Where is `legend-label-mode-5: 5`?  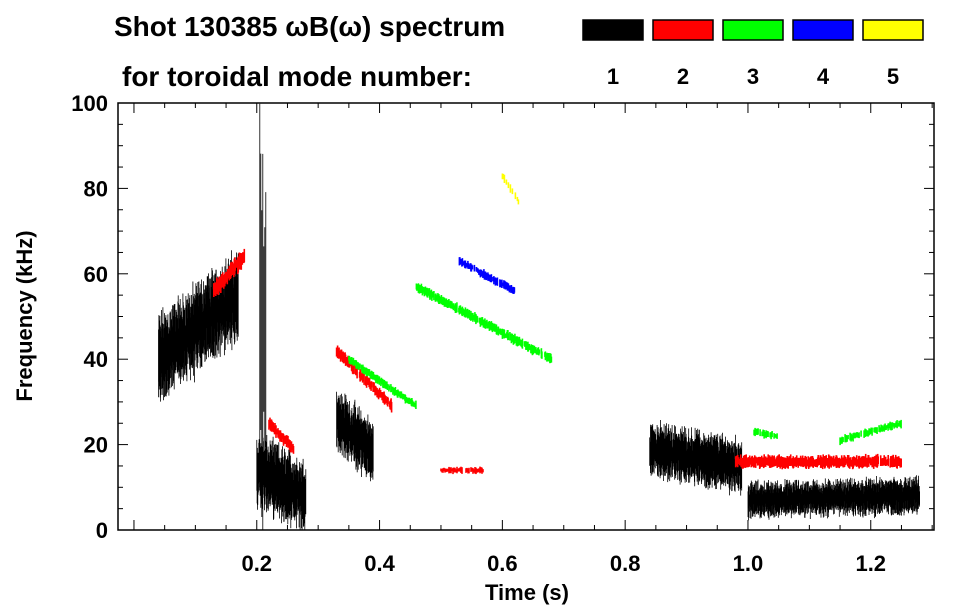 legend-label-mode-5: 5 is located at coordinates (893, 76).